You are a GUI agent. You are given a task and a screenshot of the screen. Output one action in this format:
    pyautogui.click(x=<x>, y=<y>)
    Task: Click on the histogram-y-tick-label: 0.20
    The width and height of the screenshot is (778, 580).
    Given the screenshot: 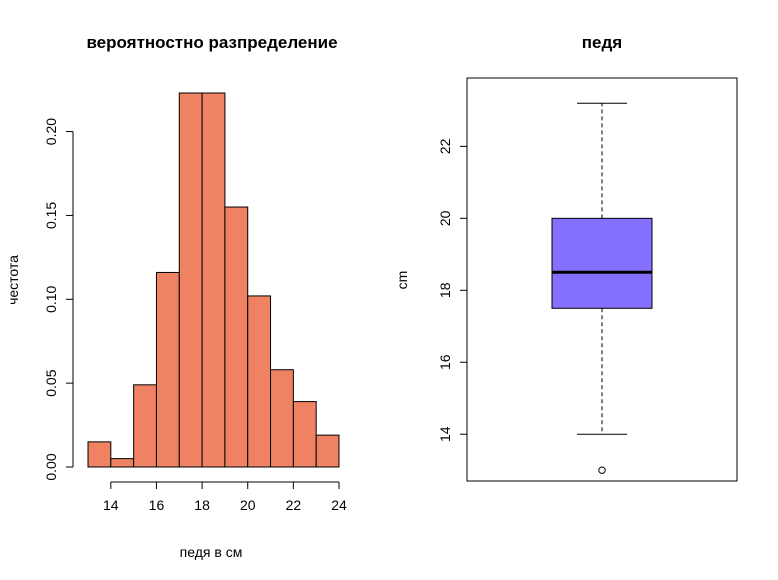 What is the action you would take?
    pyautogui.click(x=51, y=131)
    